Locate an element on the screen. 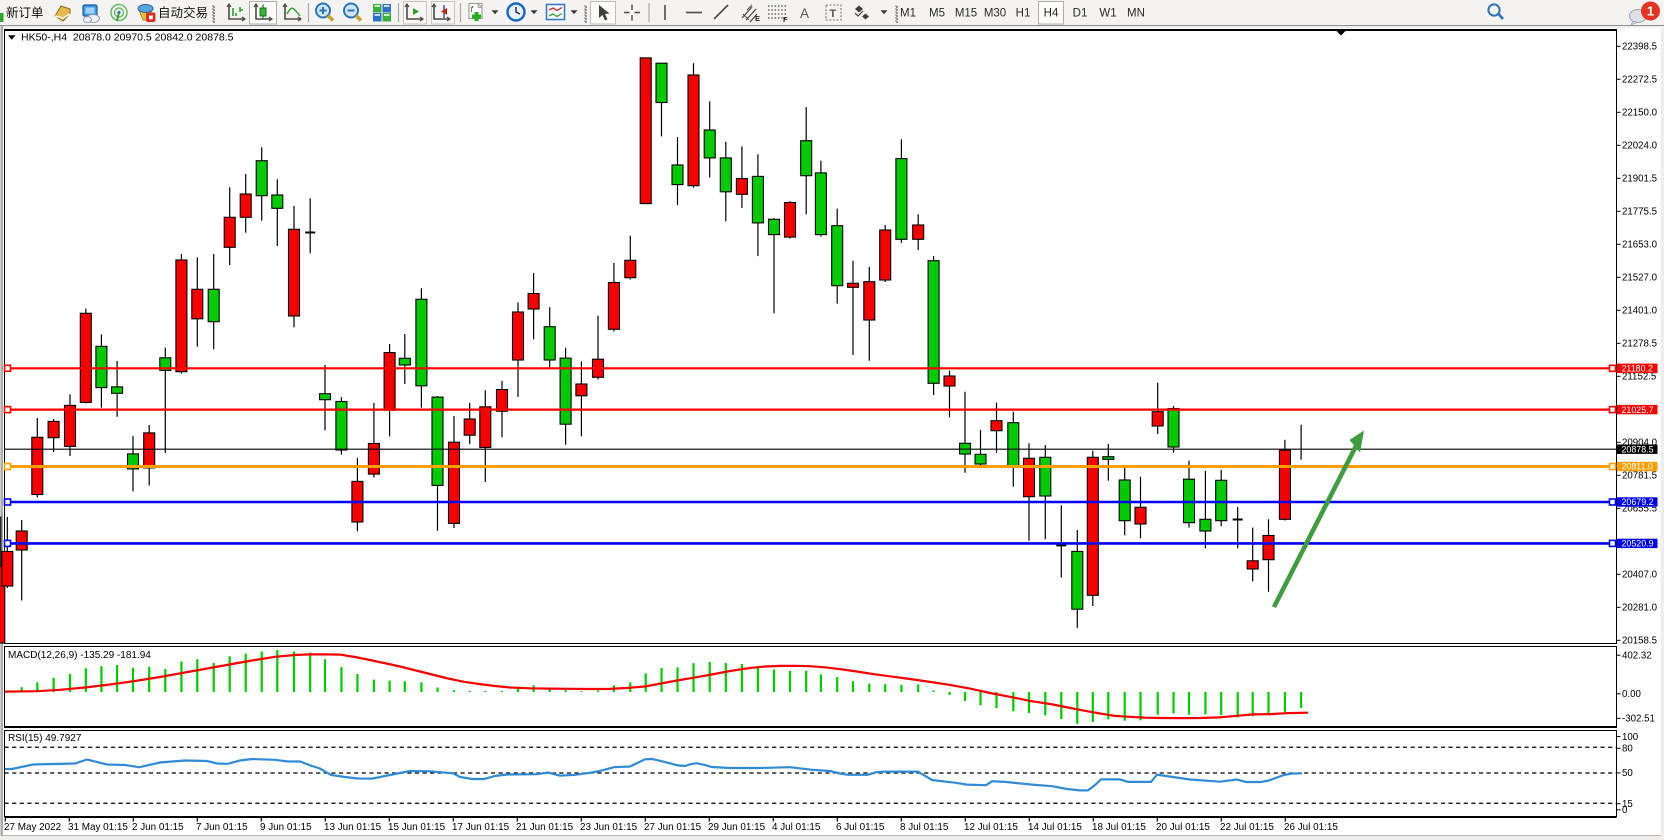 The width and height of the screenshot is (1664, 840). svg-text: 1 is located at coordinates (1650, 11).